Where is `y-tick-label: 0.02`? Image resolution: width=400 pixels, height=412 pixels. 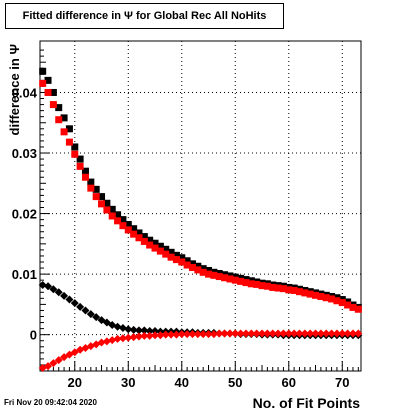
y-tick-label: 0.02 is located at coordinates (24, 214).